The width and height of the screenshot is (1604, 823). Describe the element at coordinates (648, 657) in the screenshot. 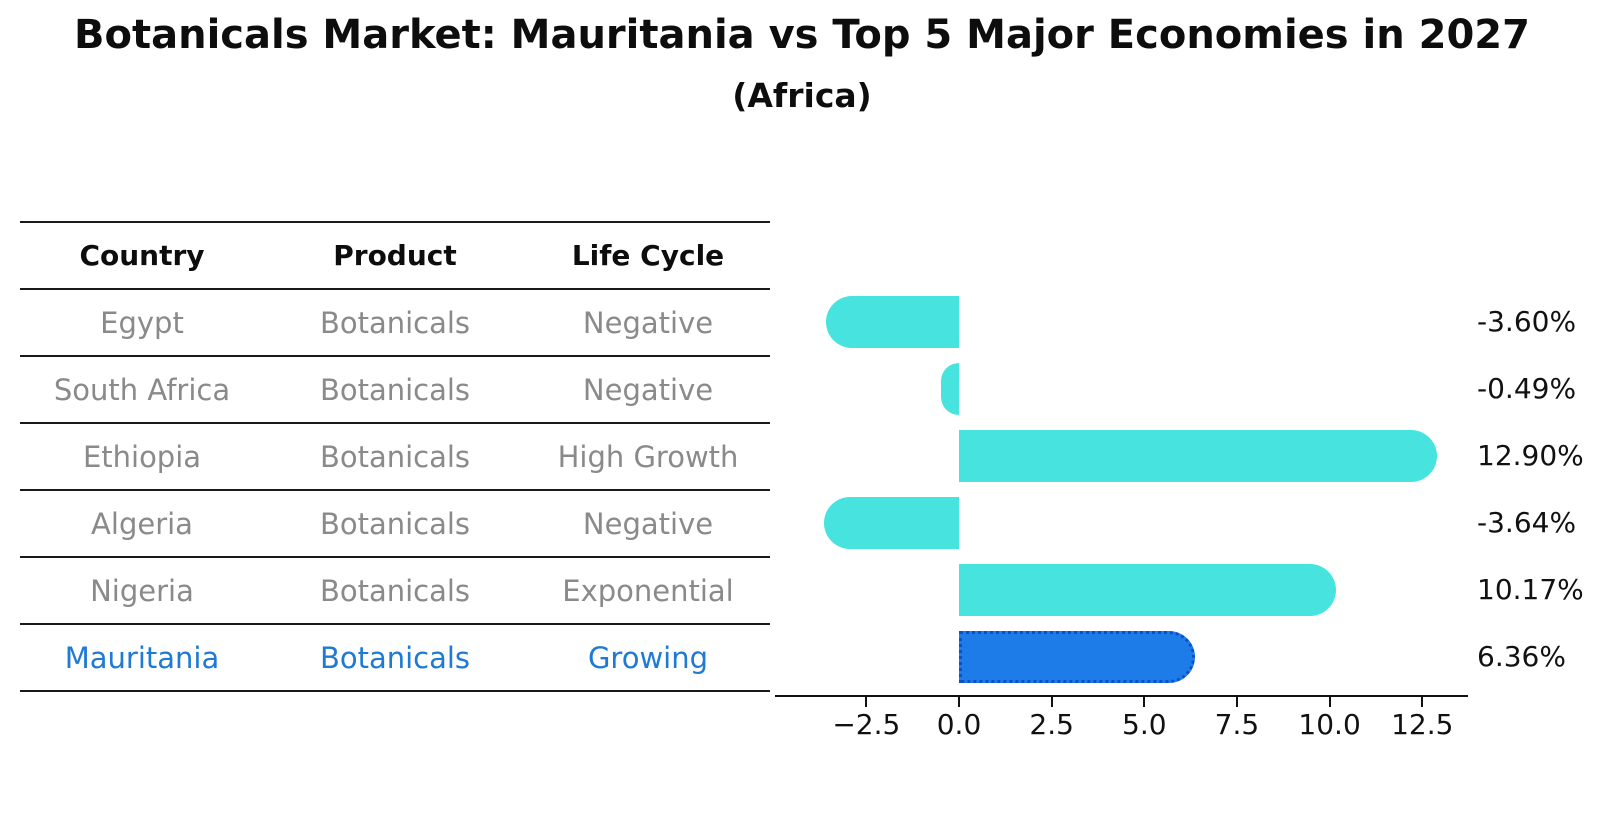

I see `table-cell-life-cycle: Growing` at that location.